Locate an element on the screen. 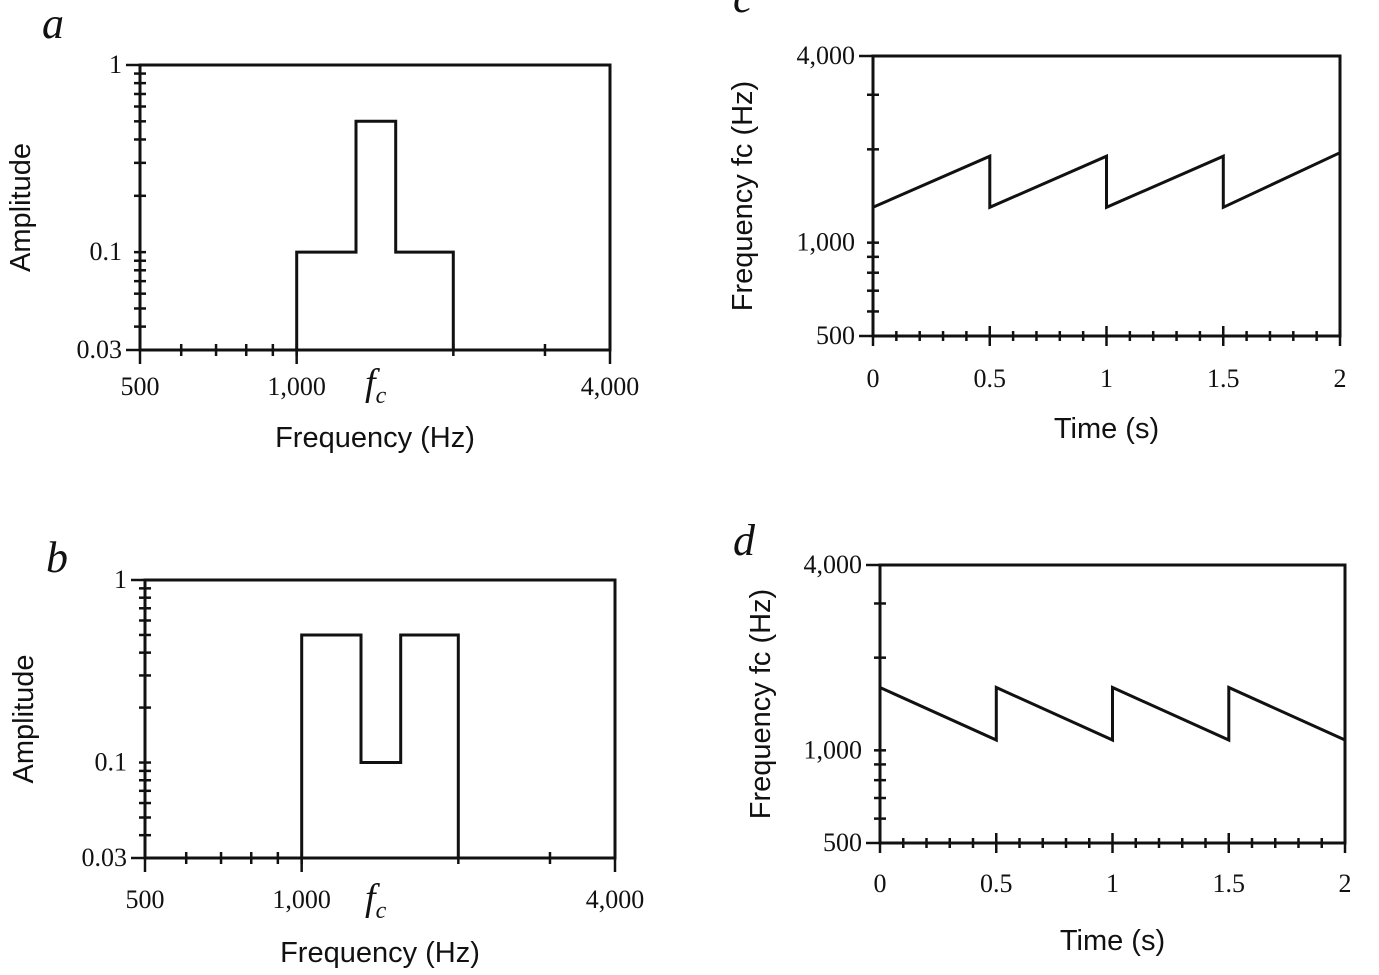  panel-letter-a: a is located at coordinates (53, 24).